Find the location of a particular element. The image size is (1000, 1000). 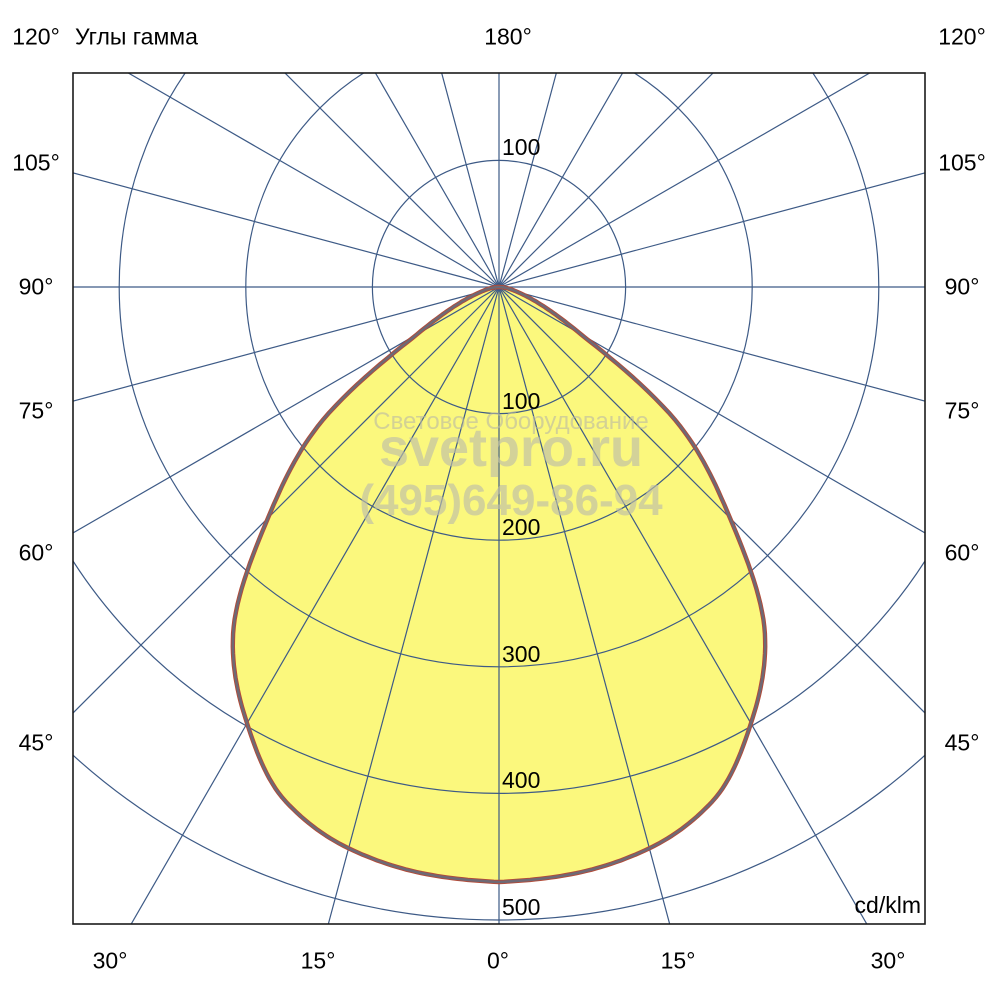

axis-label-bottom-30-left: 30° is located at coordinates (110, 960).